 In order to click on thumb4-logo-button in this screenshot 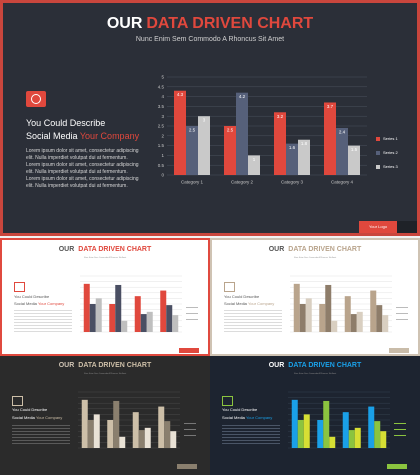, I will do `click(397, 466)`.